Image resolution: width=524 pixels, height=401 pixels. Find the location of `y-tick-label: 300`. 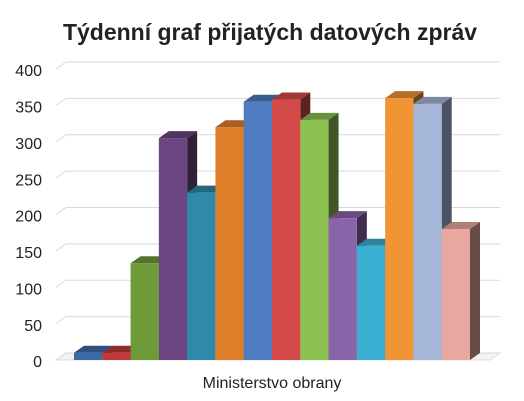

y-tick-label: 300 is located at coordinates (28, 144).